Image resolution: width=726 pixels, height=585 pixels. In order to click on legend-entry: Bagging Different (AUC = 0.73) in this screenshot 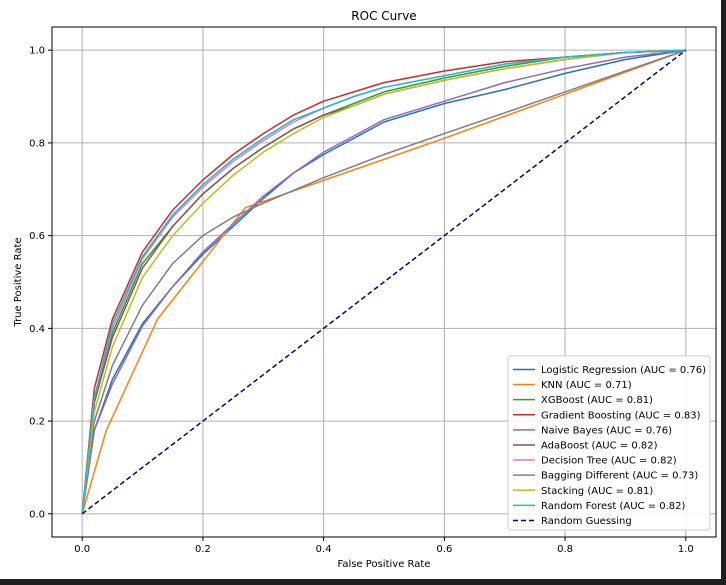, I will do `click(619, 476)`.